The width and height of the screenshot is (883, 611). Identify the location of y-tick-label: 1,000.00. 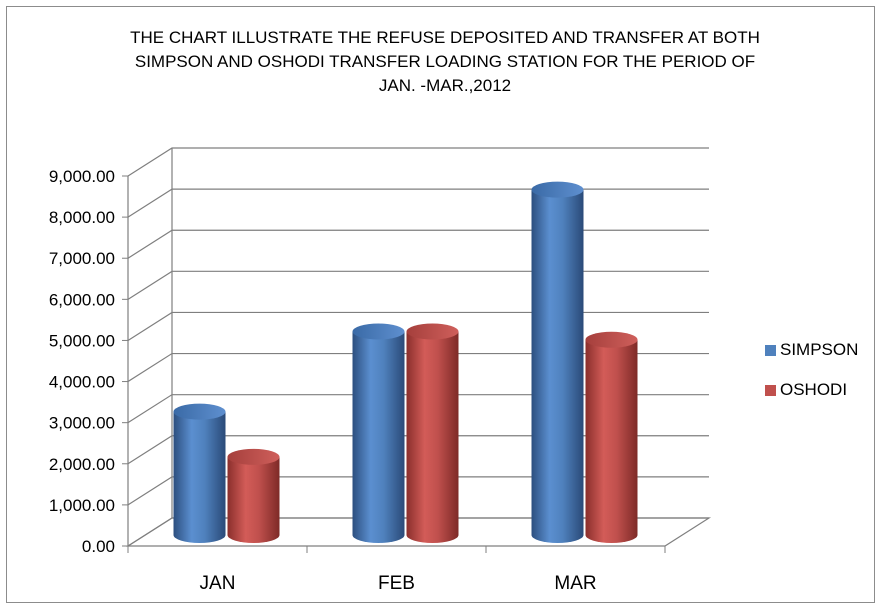
(82, 505).